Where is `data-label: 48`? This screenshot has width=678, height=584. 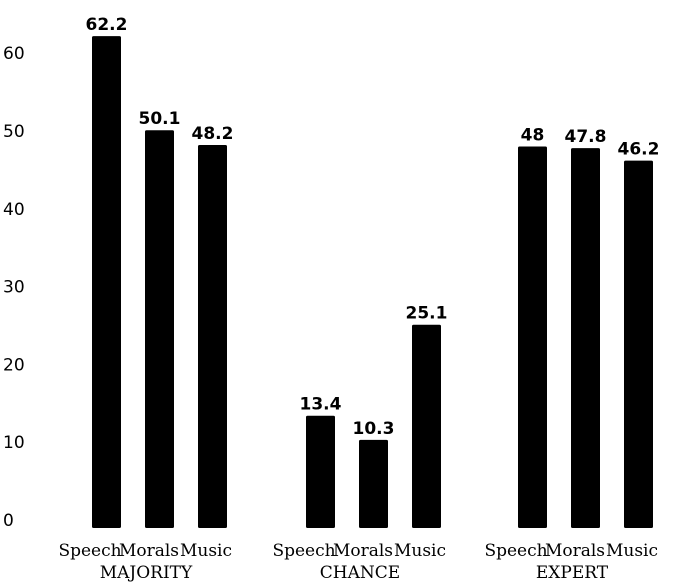
data-label: 48 is located at coordinates (533, 136).